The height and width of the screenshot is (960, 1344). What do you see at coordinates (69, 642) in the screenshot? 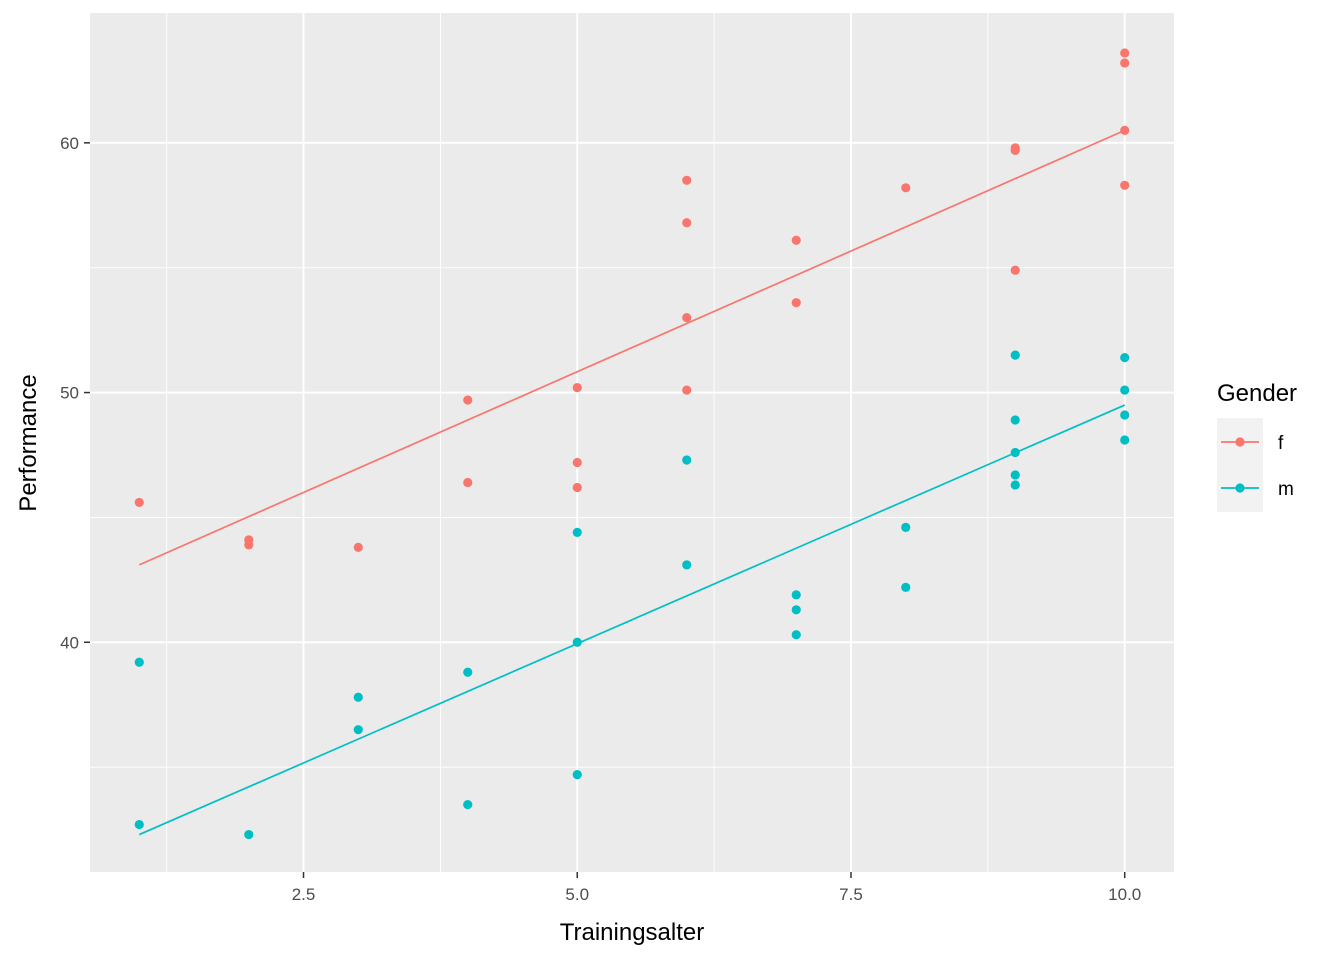
I see `y-tick-label: 40` at bounding box center [69, 642].